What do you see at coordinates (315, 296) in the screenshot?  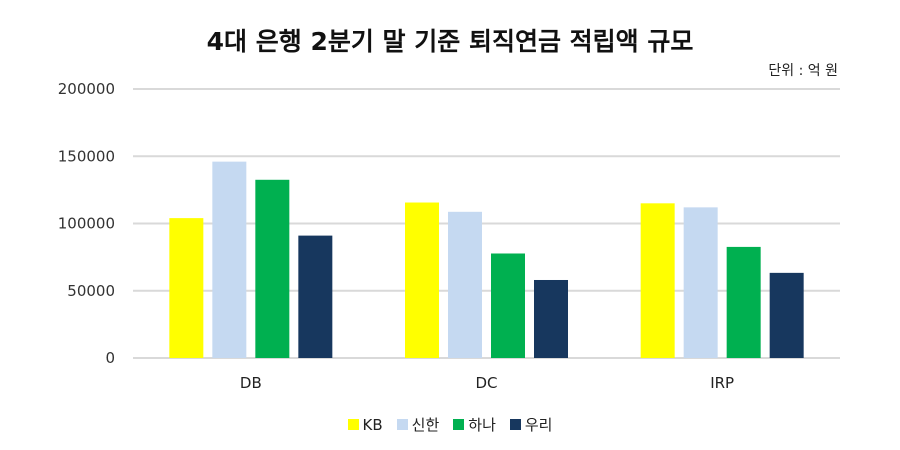 I see `bar-DB-우리` at bounding box center [315, 296].